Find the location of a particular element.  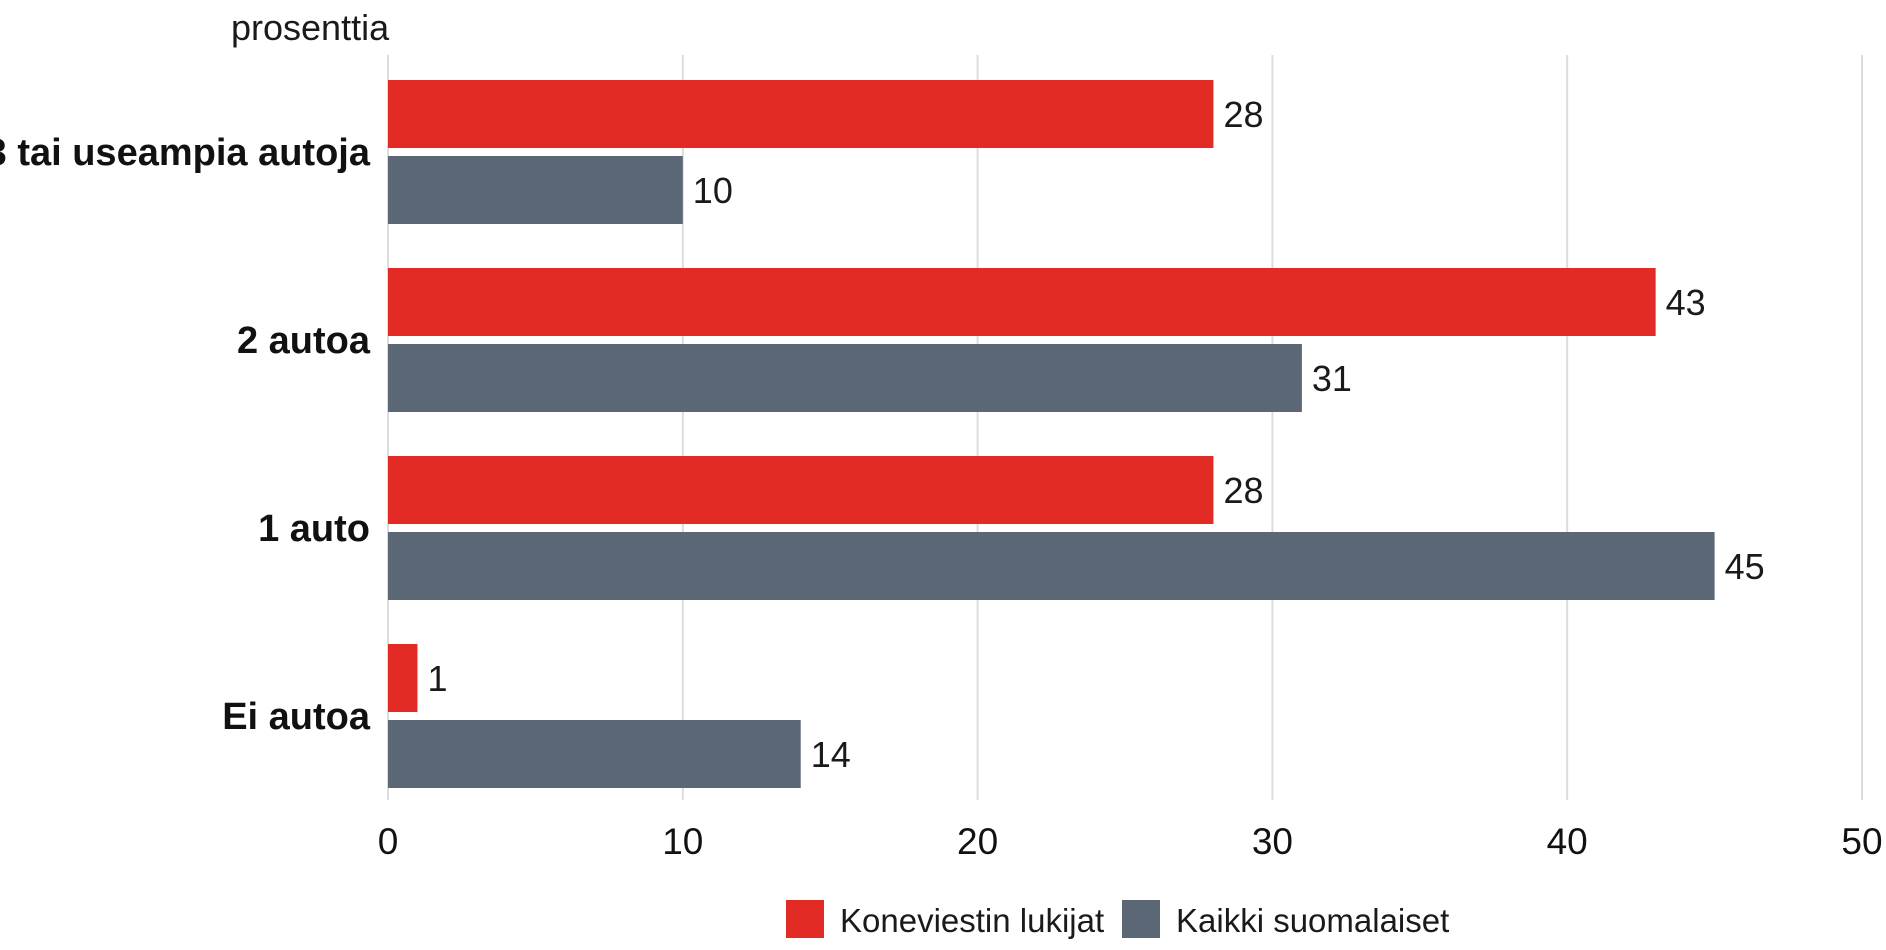

x-tick-label: 40 is located at coordinates (1567, 841).